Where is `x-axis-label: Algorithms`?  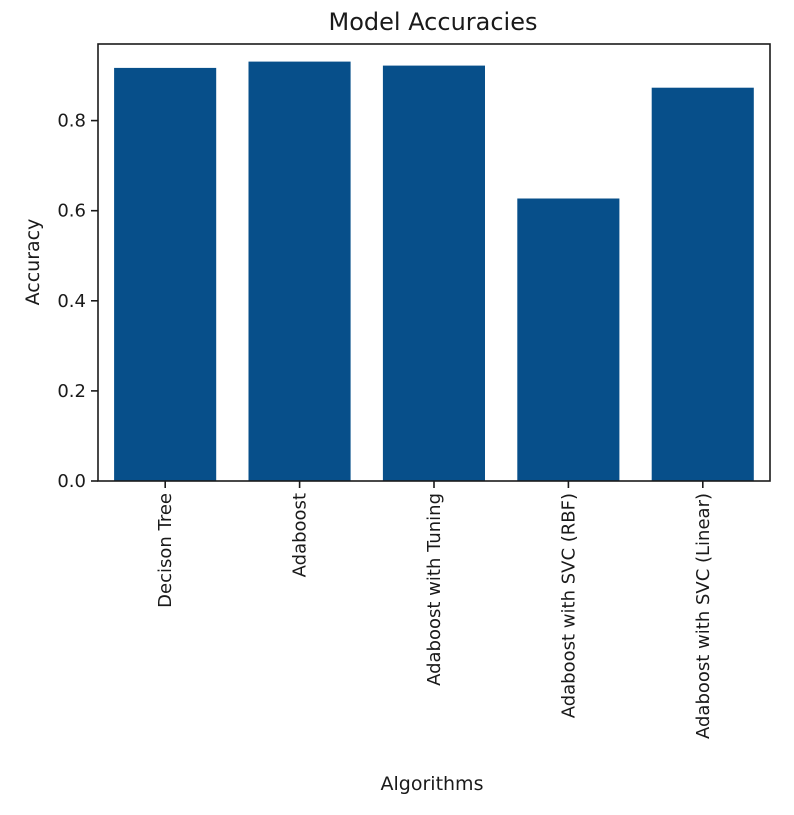 x-axis-label: Algorithms is located at coordinates (432, 784).